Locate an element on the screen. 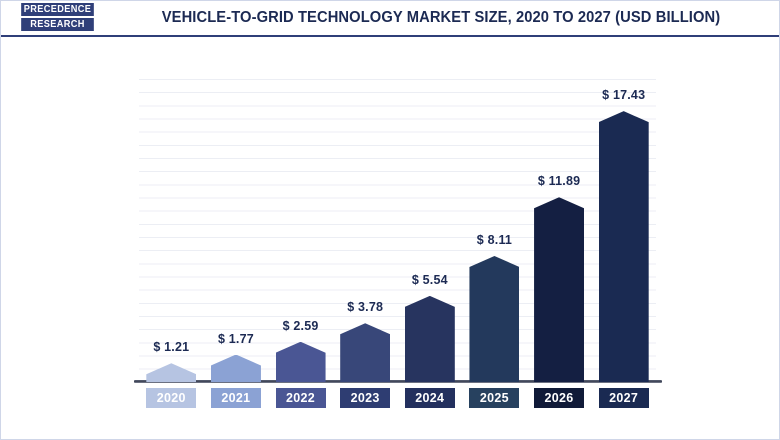 This screenshot has width=780, height=440. bar-value-label: $ 2.59 is located at coordinates (300, 325).